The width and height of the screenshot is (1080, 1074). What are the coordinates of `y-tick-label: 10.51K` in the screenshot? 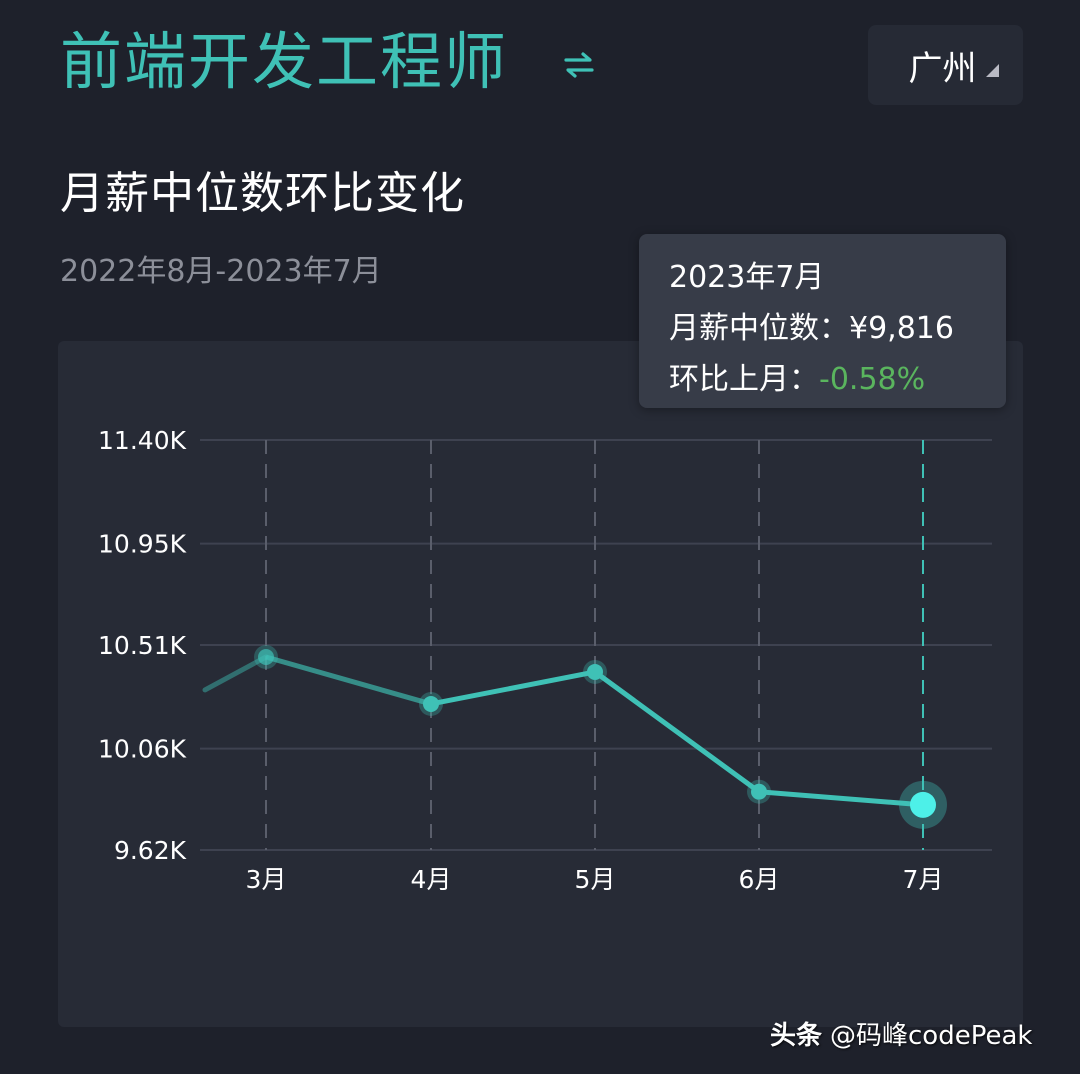 It's located at (142, 645).